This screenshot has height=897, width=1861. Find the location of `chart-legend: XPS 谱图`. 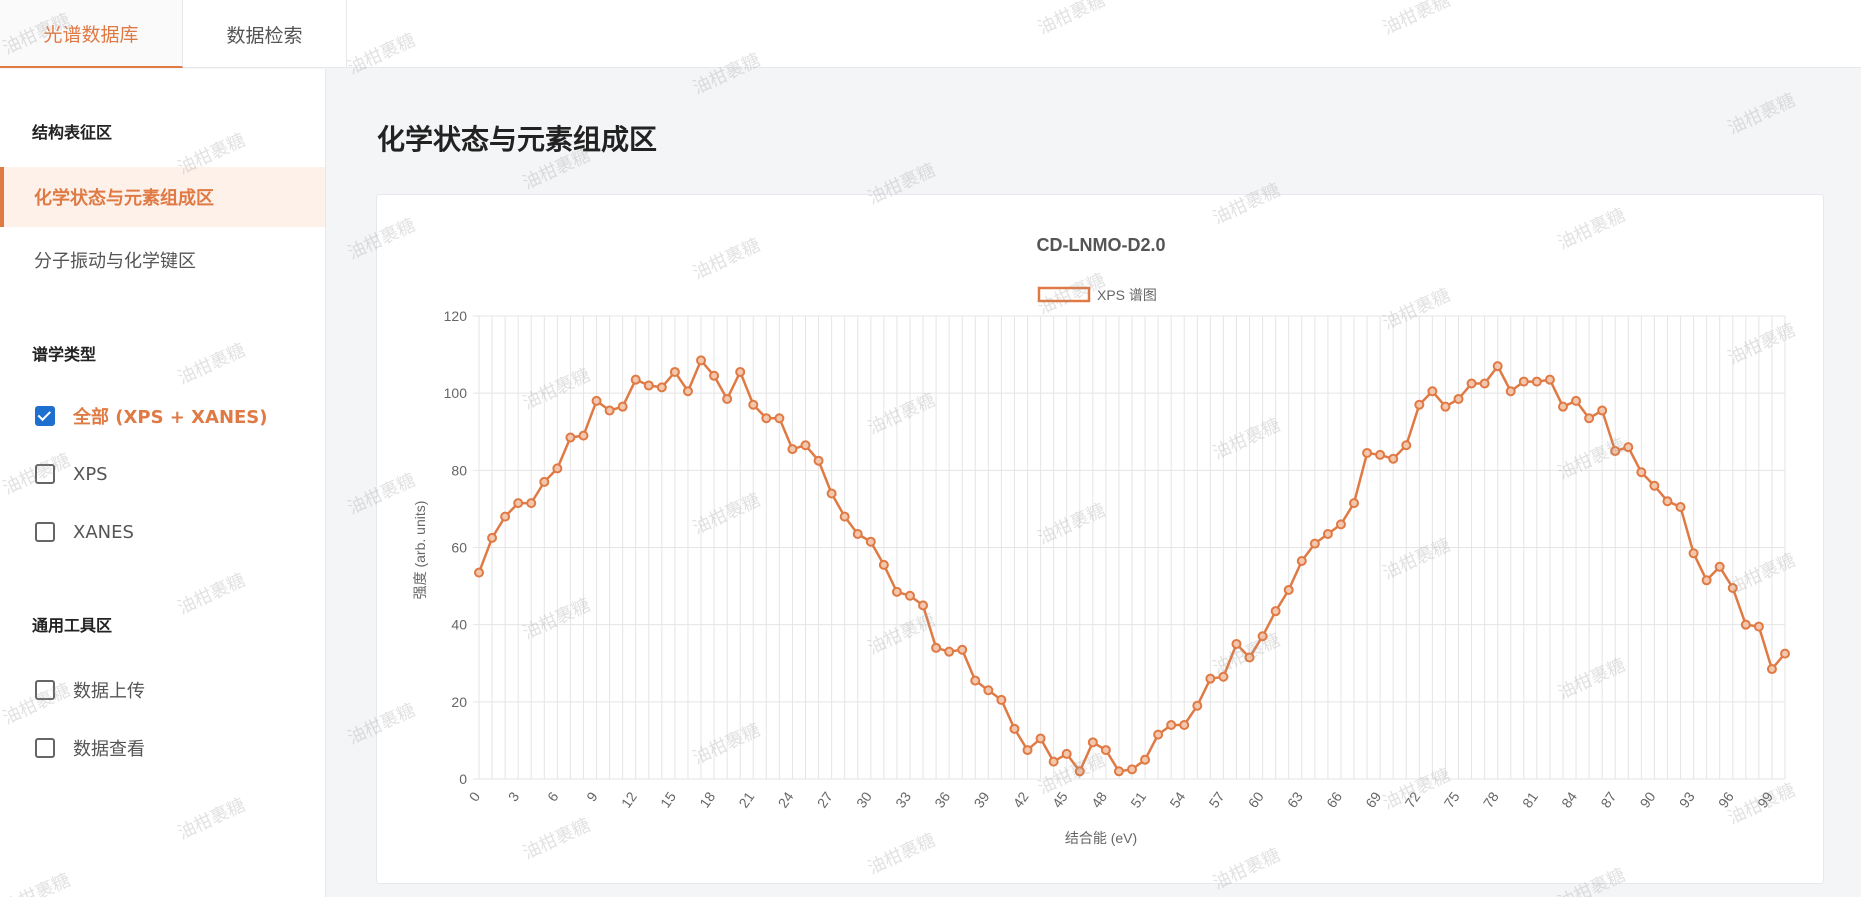

chart-legend: XPS 谱图 is located at coordinates (1097, 294).